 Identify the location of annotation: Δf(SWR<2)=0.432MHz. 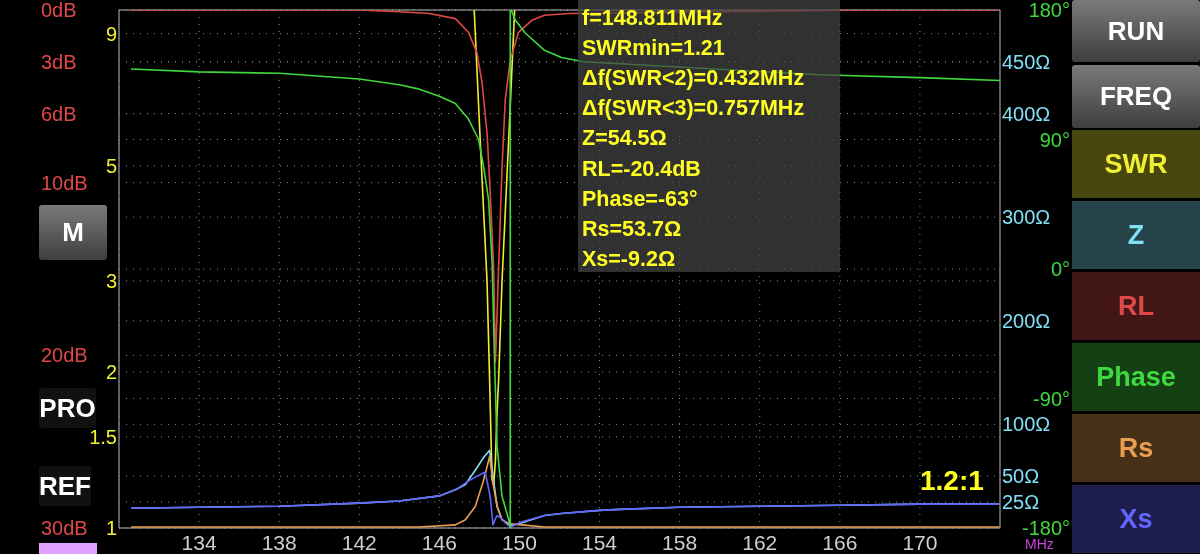
(693, 79).